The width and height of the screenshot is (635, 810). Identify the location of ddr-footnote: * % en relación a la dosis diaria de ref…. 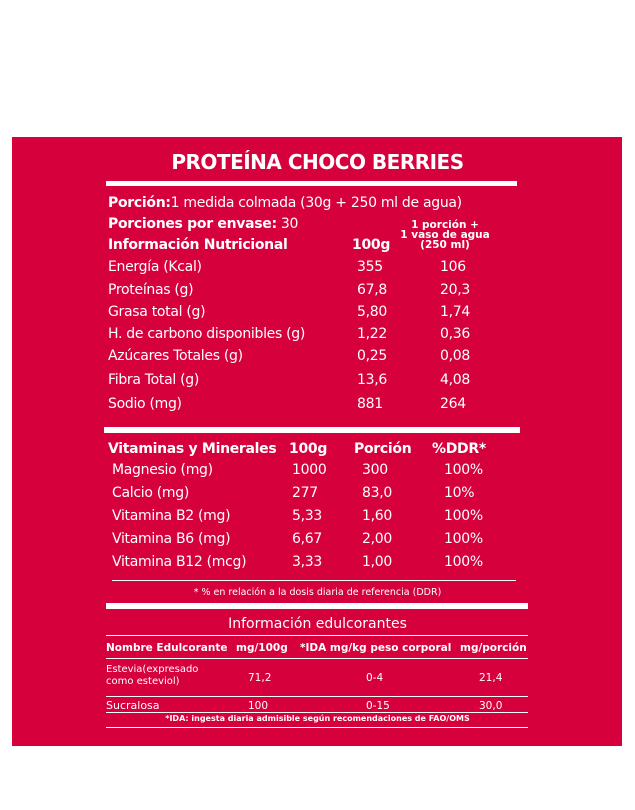
(317, 592).